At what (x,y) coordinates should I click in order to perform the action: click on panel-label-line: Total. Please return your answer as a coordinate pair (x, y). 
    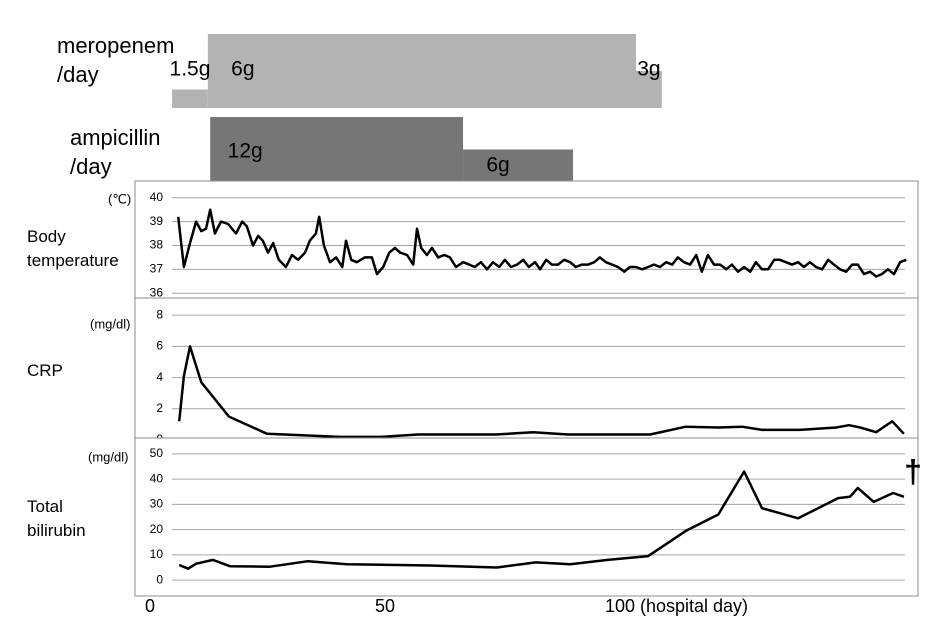
    Looking at the image, I should click on (45, 506).